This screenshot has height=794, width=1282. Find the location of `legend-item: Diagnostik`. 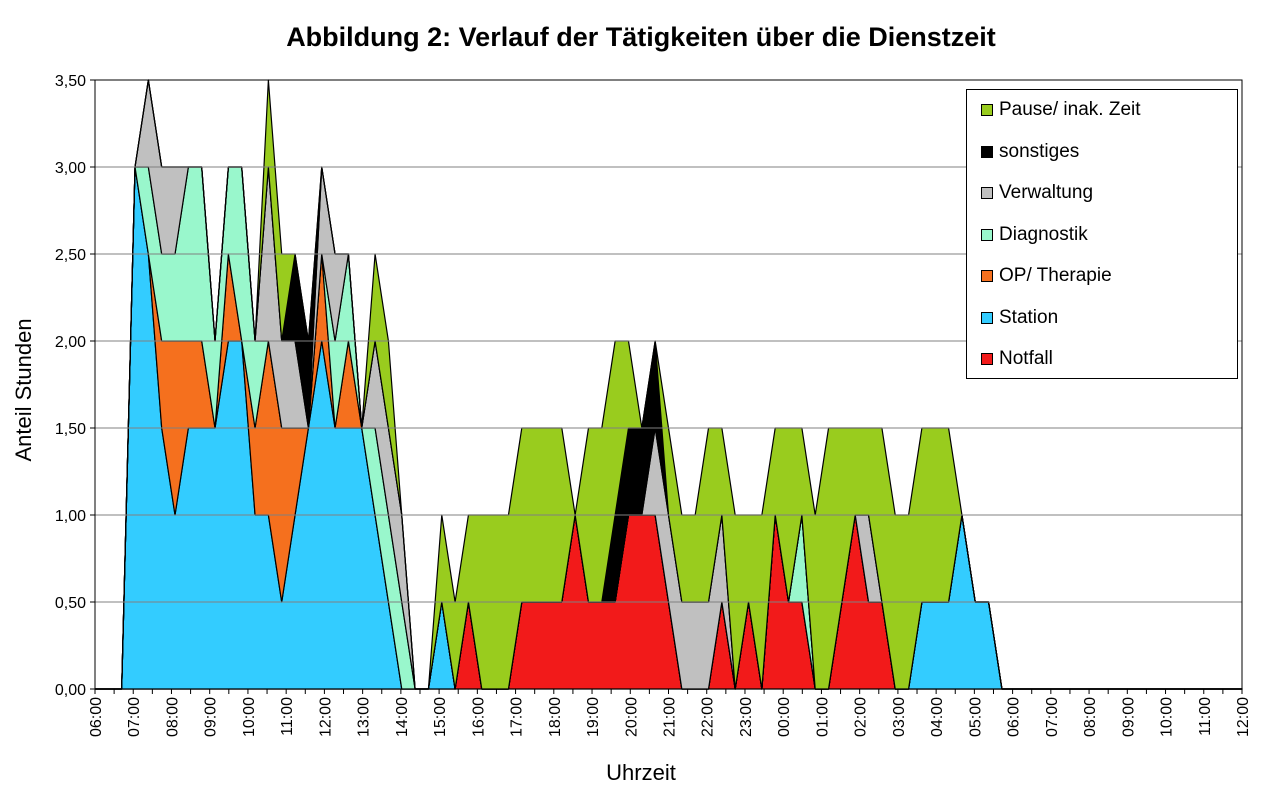

legend-item: Diagnostik is located at coordinates (1034, 235).